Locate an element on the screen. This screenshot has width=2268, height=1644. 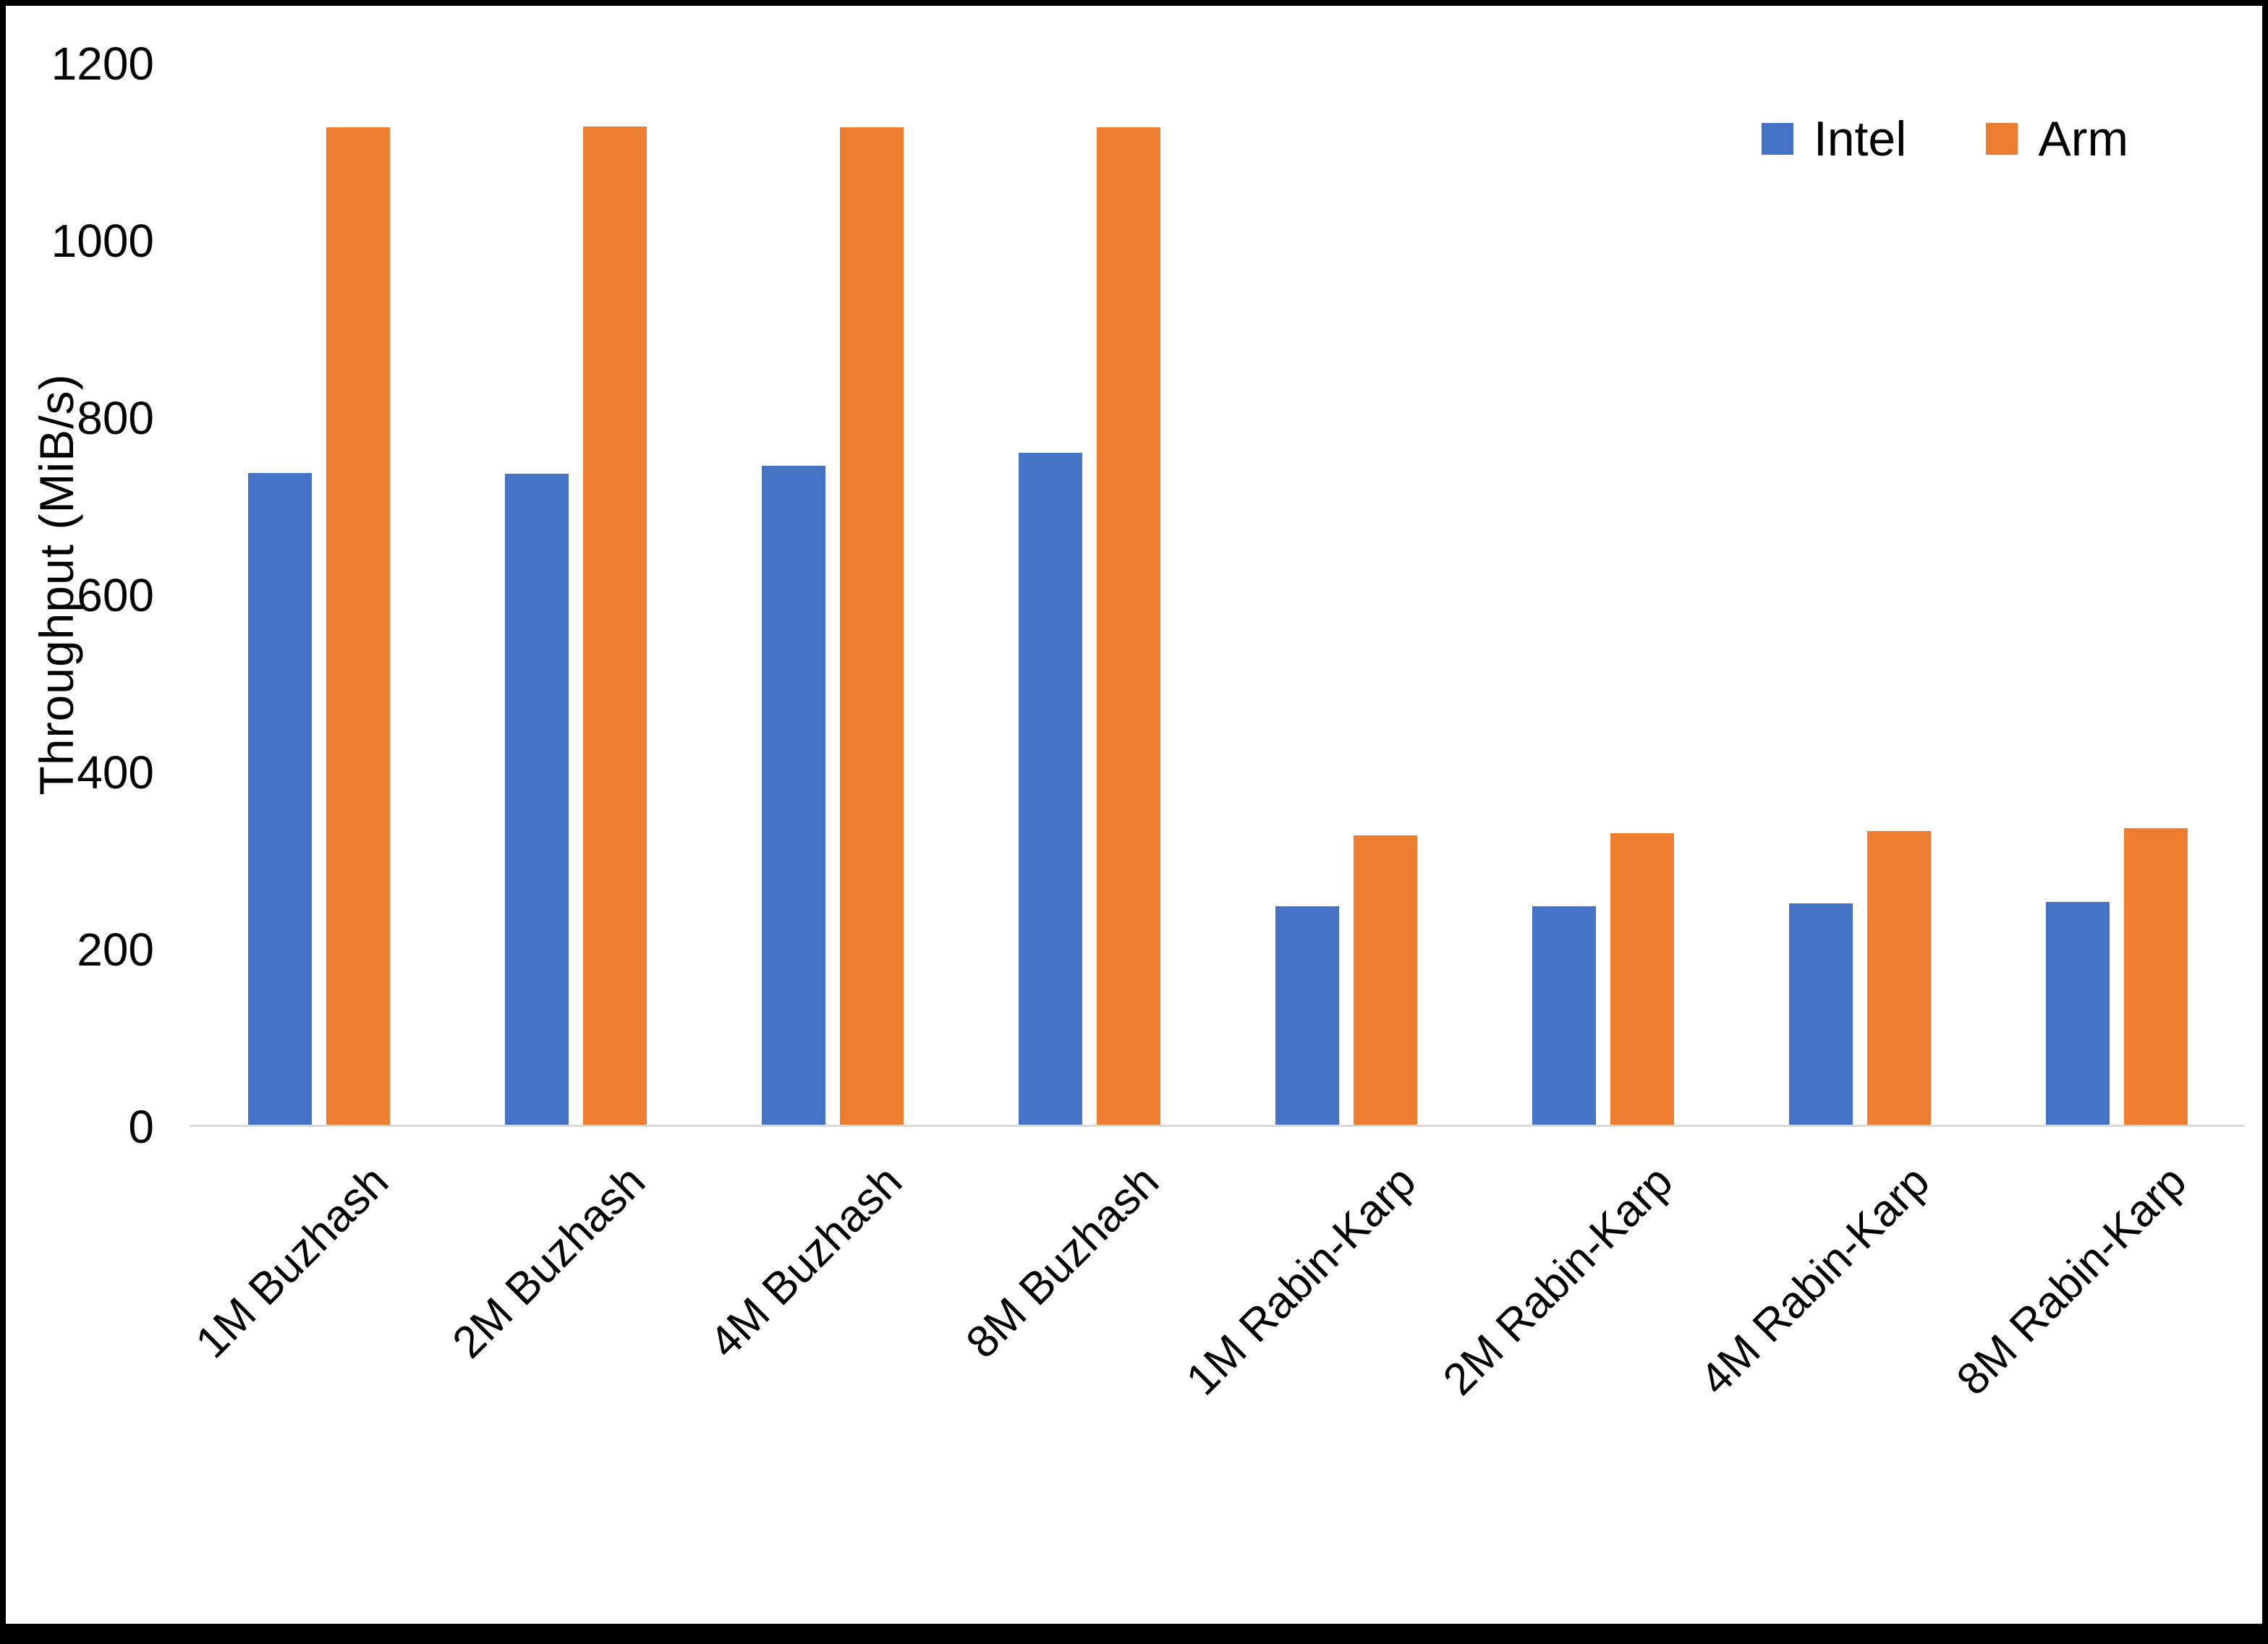
y-tick-label: 800 is located at coordinates (115, 418).